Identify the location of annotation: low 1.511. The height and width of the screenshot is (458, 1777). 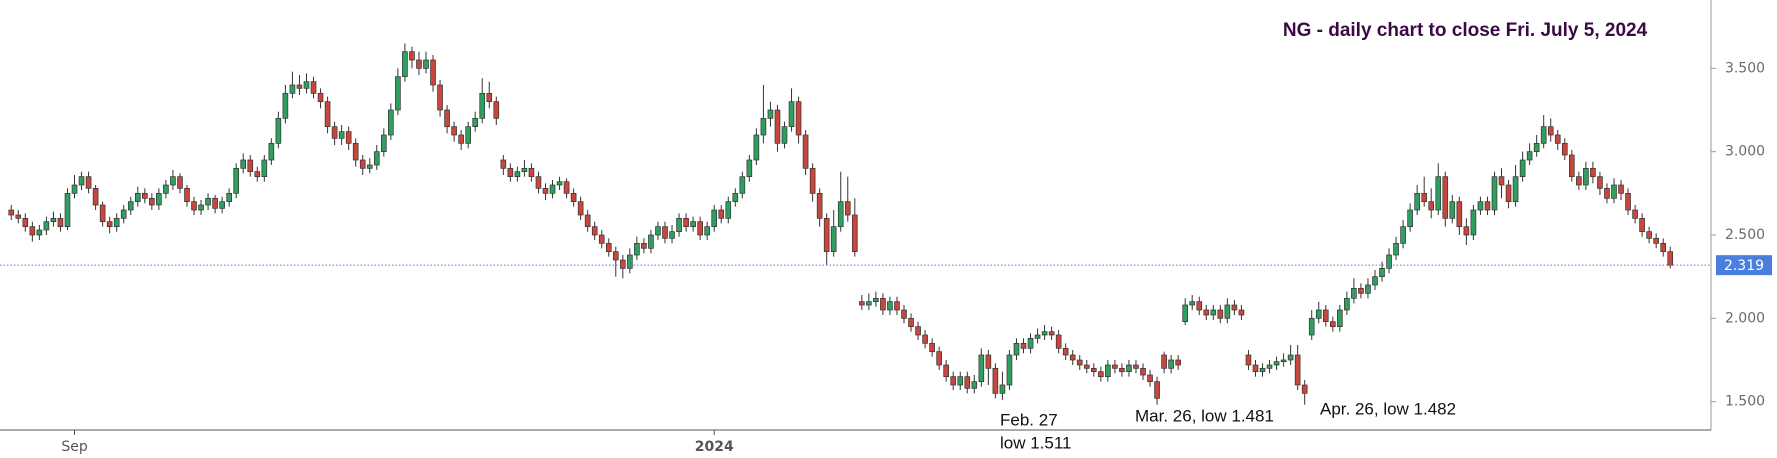
(1036, 442).